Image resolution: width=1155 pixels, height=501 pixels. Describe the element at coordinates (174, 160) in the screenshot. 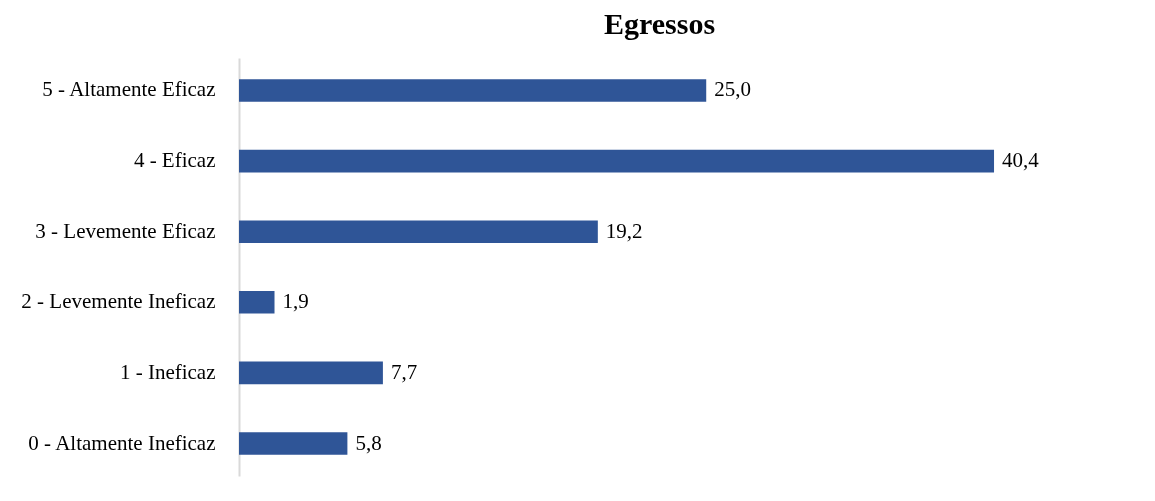

I see `y-tick-label: 4 - Eficaz` at that location.